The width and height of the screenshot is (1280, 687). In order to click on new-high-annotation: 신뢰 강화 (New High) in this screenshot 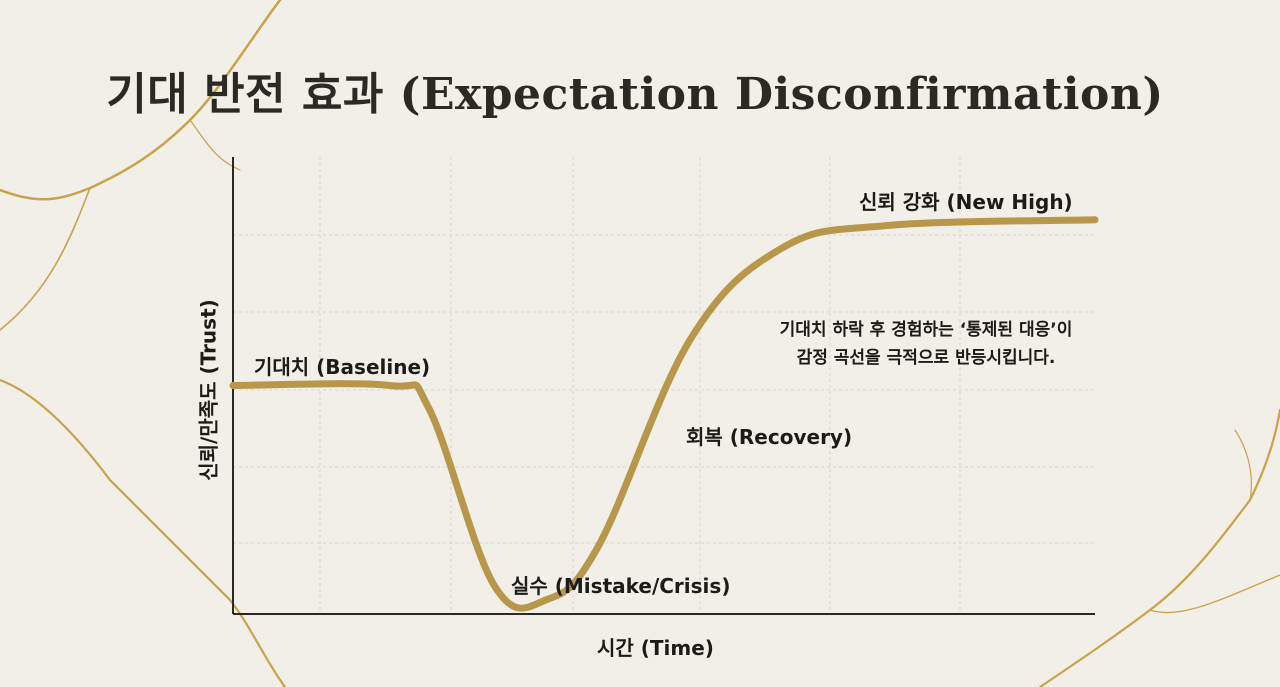, I will do `click(966, 202)`.